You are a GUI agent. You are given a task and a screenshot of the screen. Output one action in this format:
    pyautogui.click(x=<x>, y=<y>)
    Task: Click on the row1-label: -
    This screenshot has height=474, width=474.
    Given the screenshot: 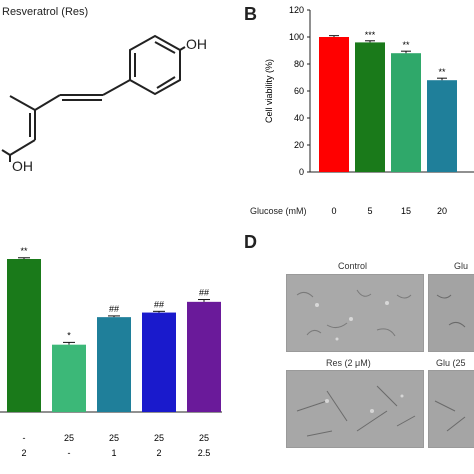 What is the action you would take?
    pyautogui.click(x=24, y=438)
    